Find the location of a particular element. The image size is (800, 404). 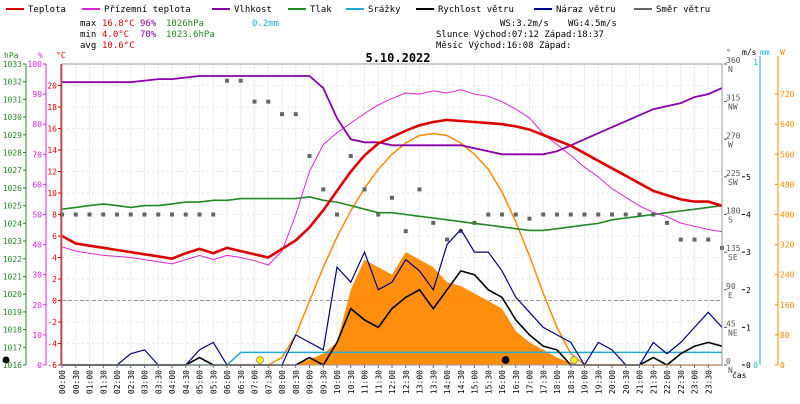

time-tick-label: 06:00 is located at coordinates (227, 382).